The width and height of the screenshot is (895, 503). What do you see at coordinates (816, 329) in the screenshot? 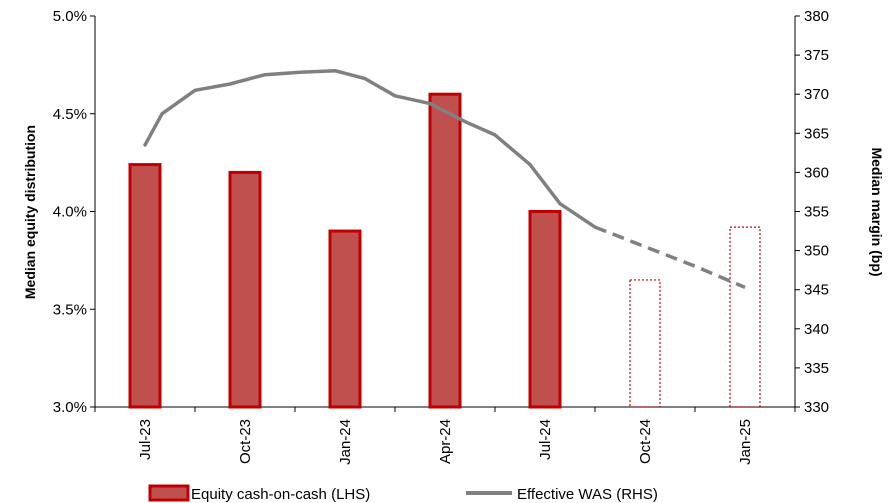
I see `right-tick-label: 340` at bounding box center [816, 329].